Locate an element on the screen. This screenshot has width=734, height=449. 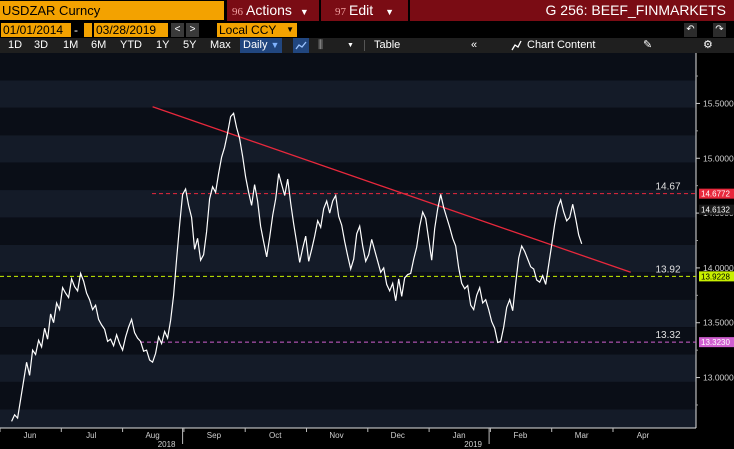
x-tick-label: Jul is located at coordinates (91, 435).